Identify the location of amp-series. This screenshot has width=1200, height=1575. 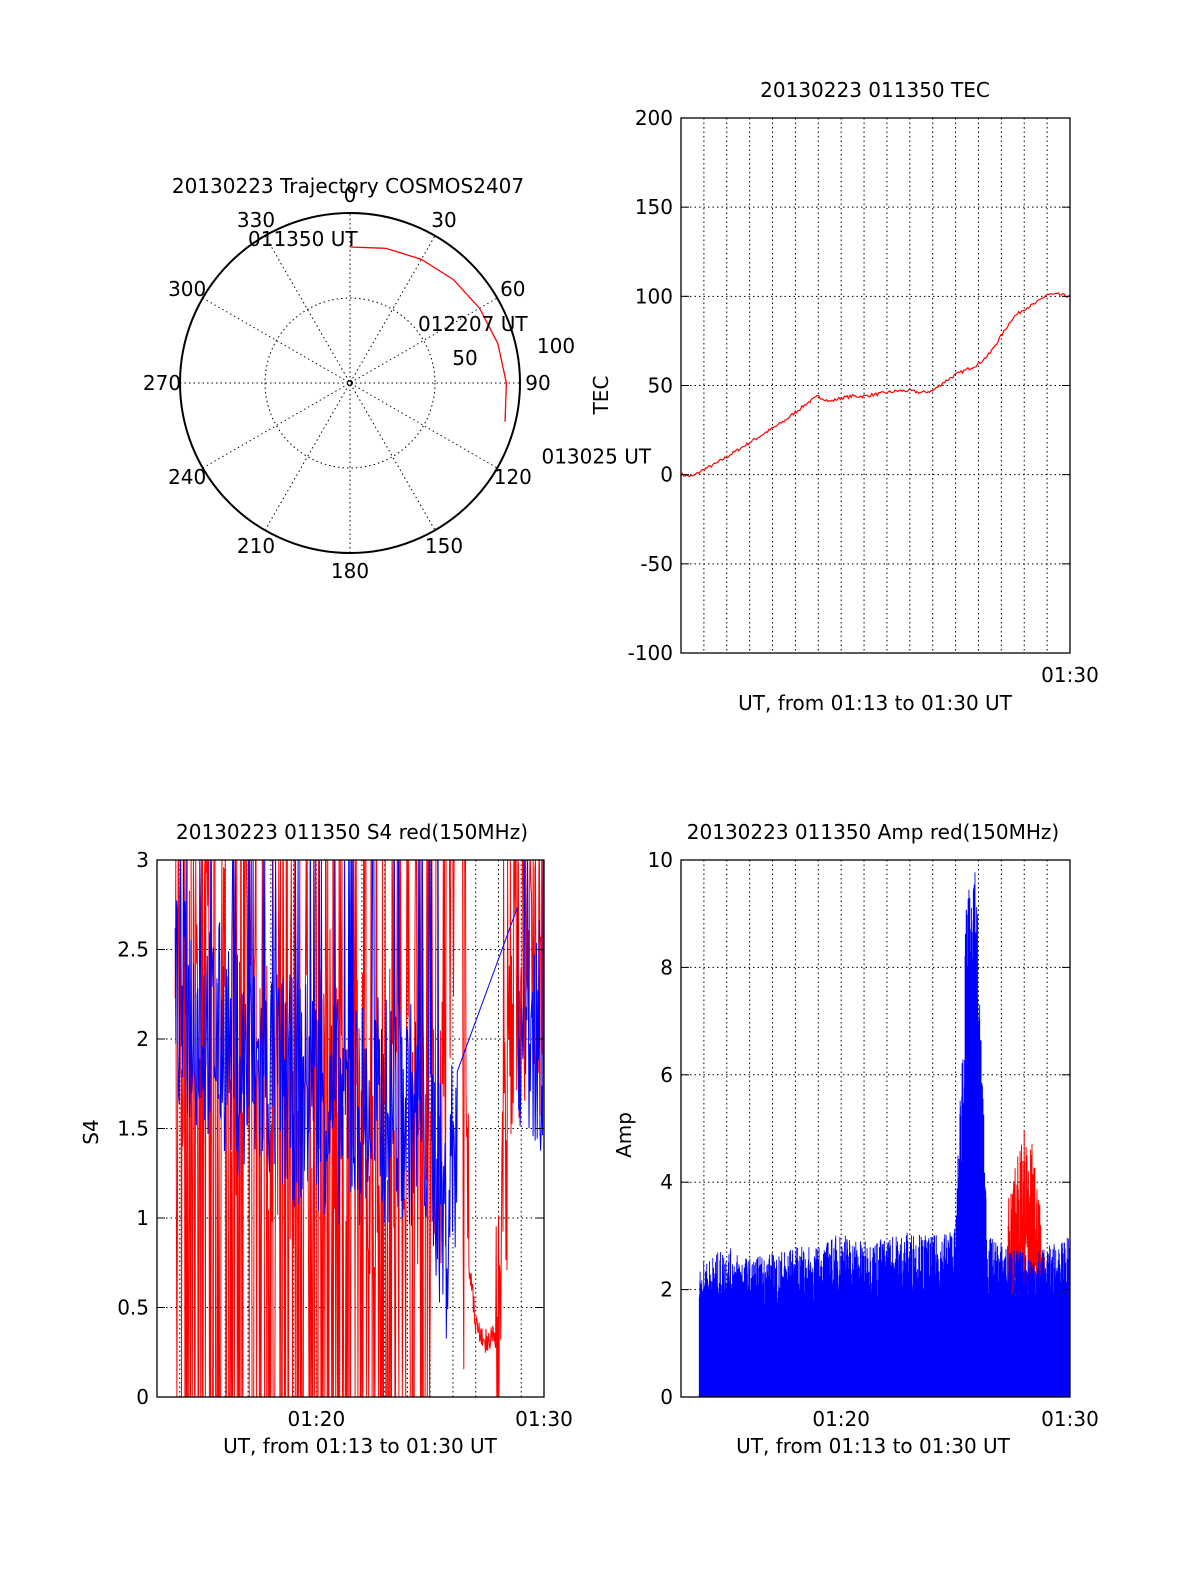
(884, 1134).